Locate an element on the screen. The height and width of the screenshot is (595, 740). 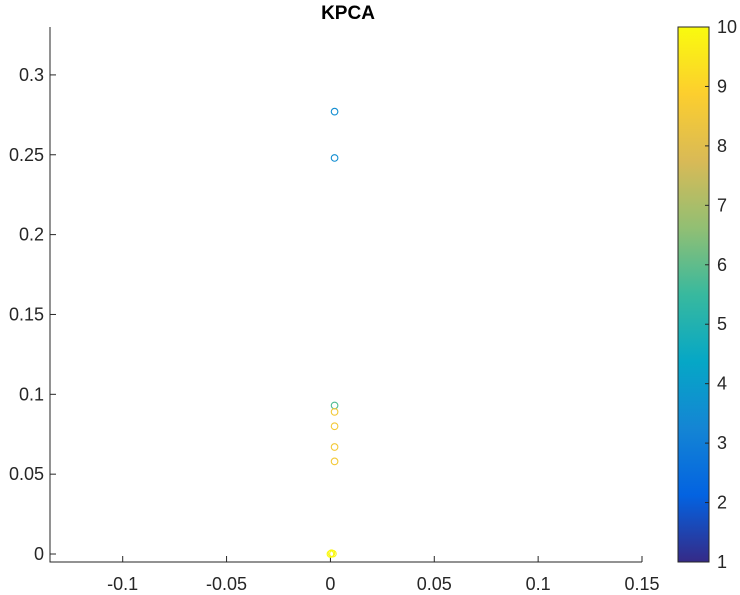
colorbar-frame is located at coordinates (693, 294).